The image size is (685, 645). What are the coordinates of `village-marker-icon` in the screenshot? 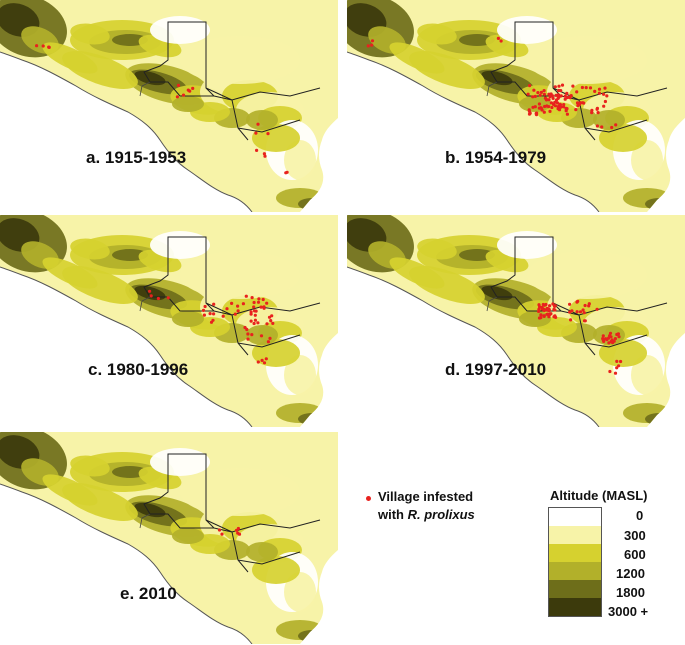 It's located at (368, 498).